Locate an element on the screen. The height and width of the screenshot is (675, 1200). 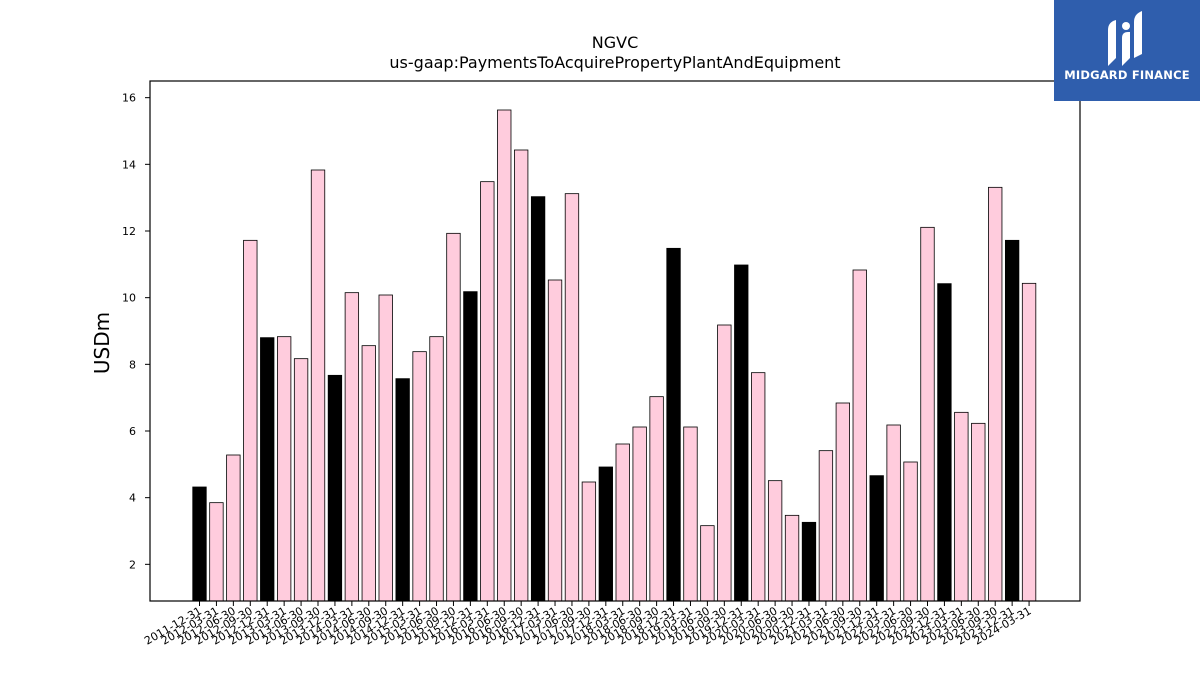
y-axis-label: USDm is located at coordinates (102, 343).